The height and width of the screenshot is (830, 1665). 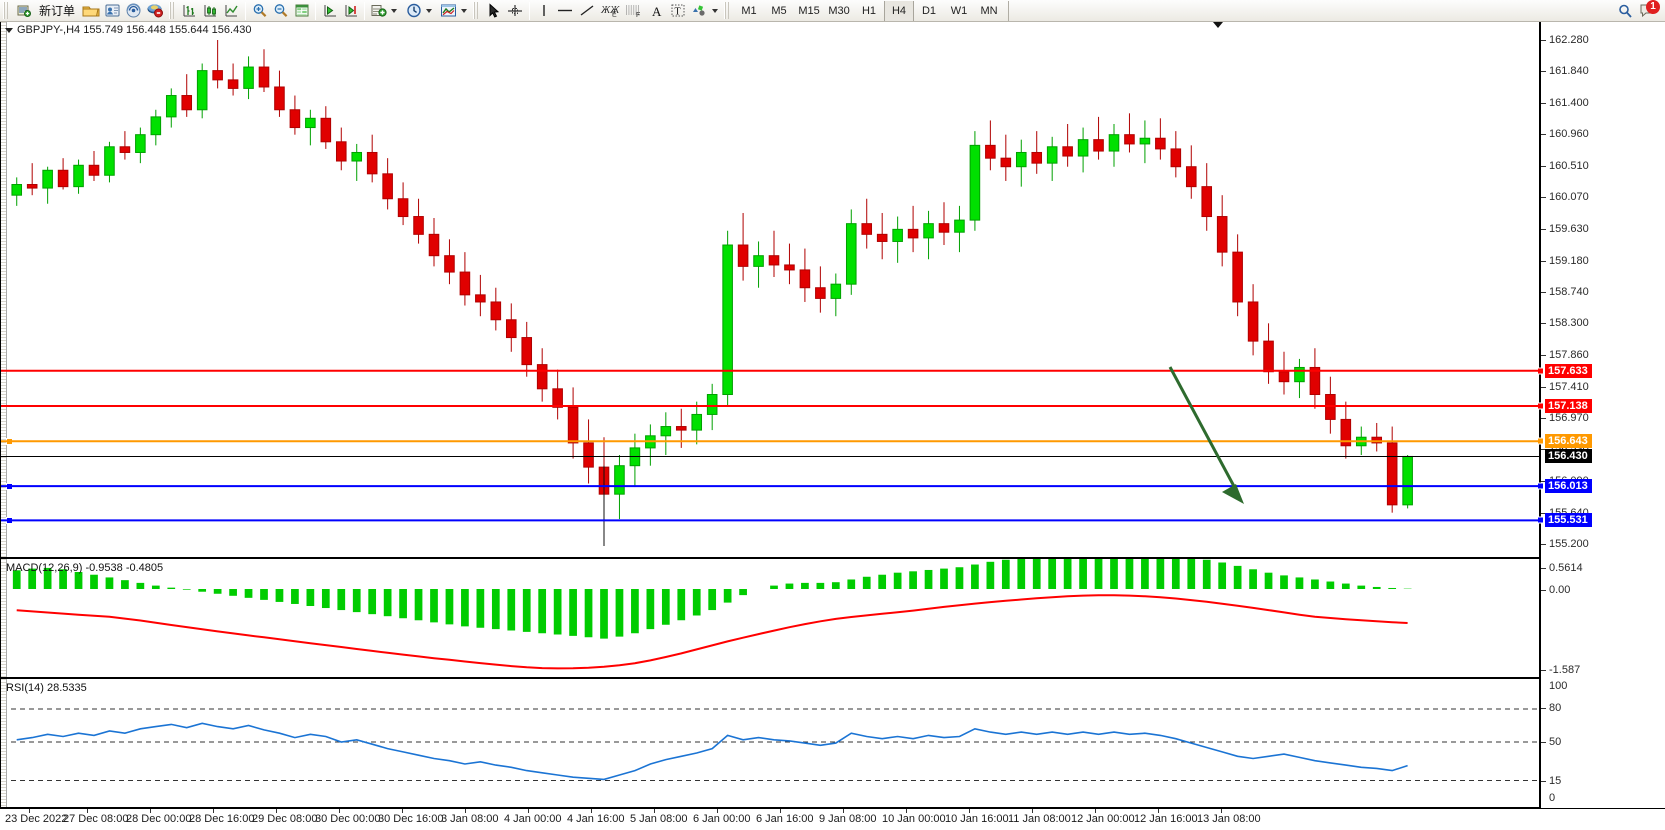 I want to click on add-indicator-chevron-down-icon, so click(x=394, y=10).